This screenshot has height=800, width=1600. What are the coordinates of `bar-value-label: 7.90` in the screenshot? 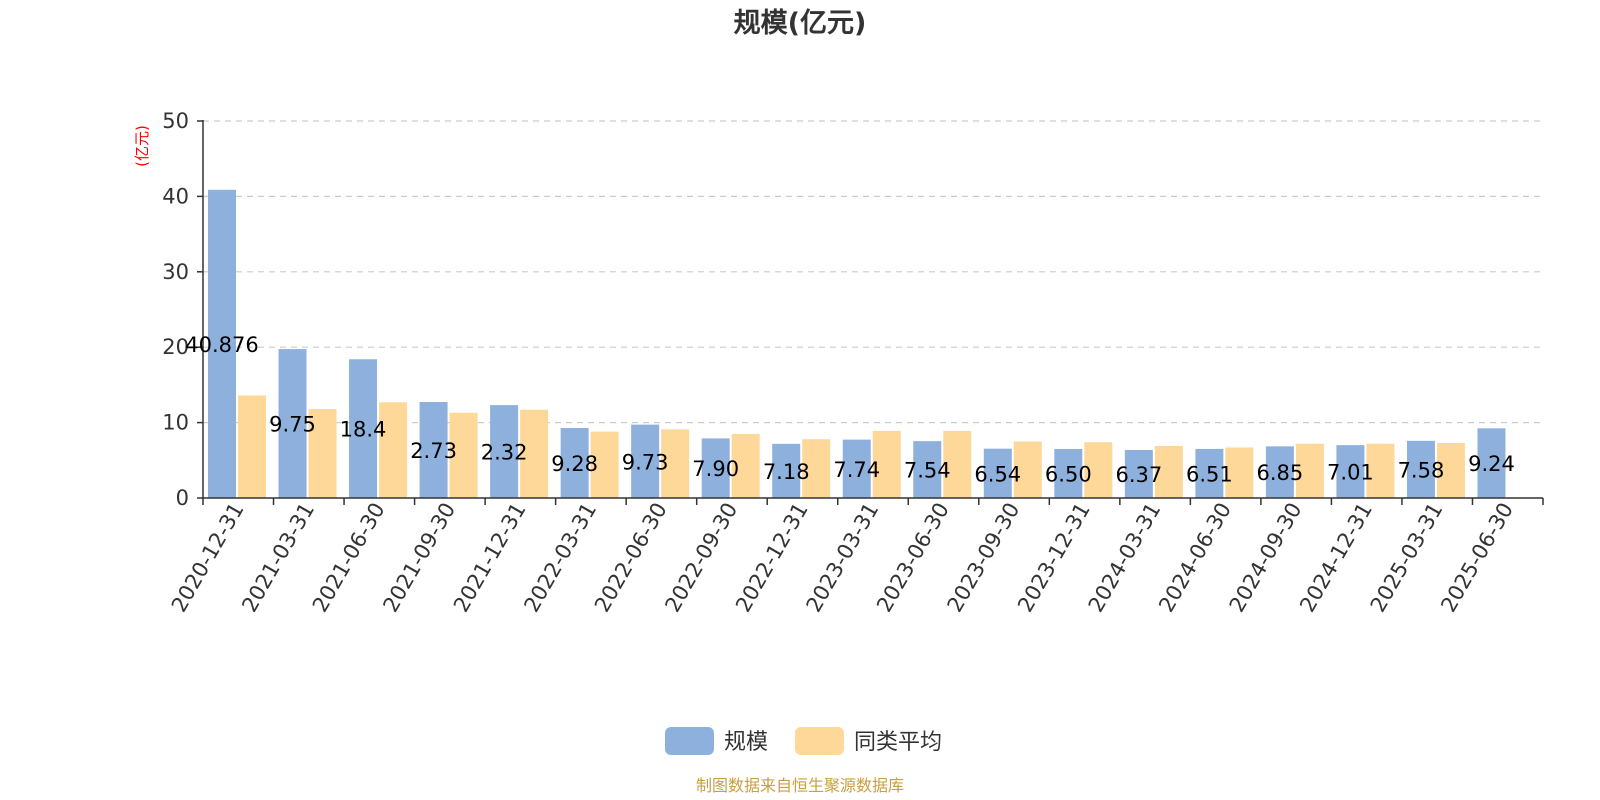 It's located at (715, 469).